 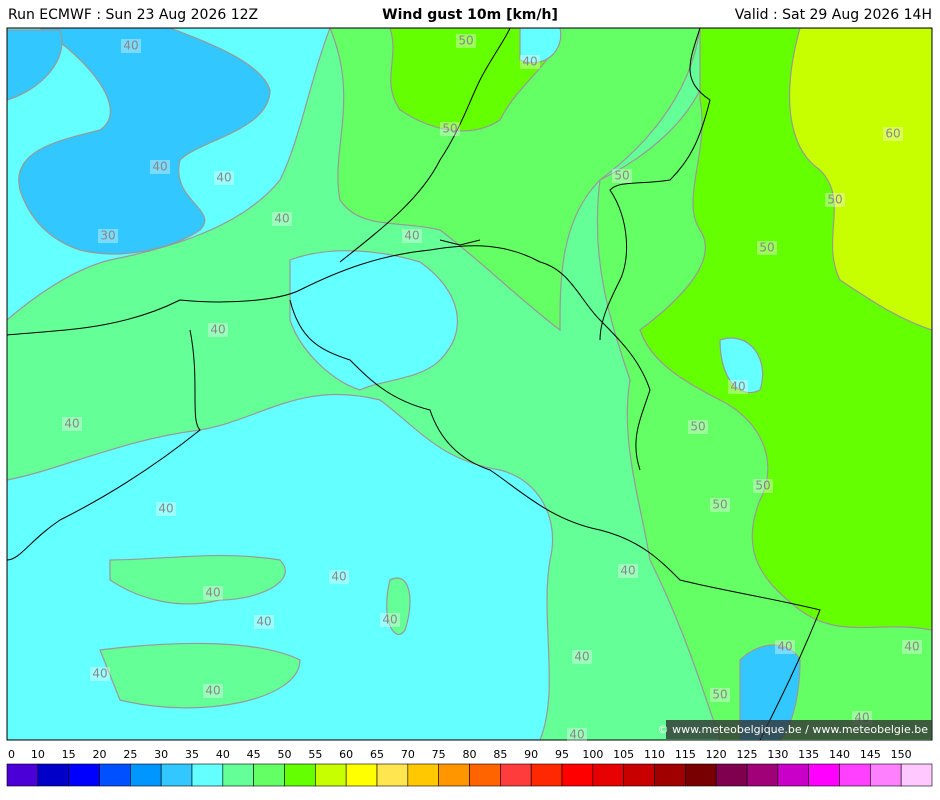 I want to click on legend-label: 20, so click(x=100, y=754).